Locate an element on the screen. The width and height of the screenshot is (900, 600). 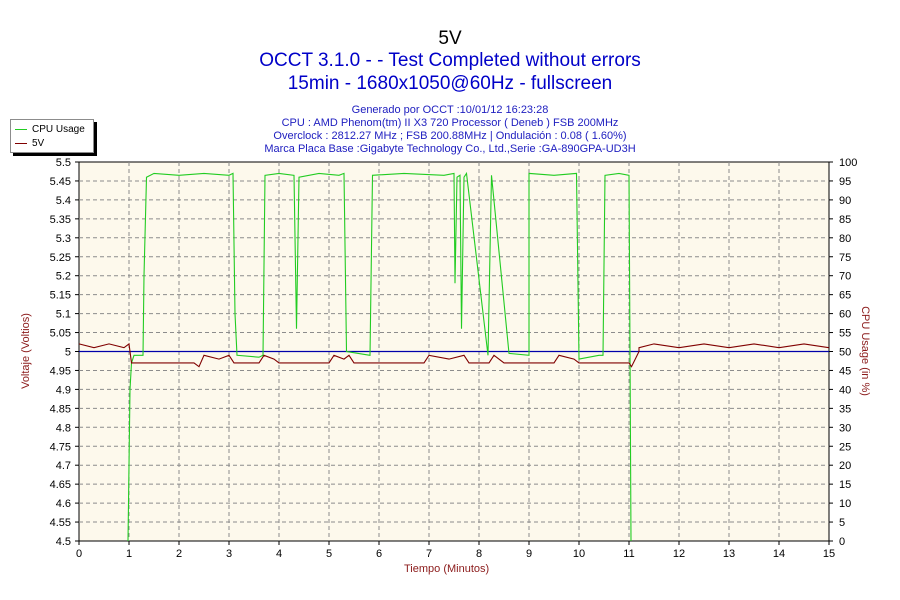
x-tick-label: 2 is located at coordinates (179, 554).